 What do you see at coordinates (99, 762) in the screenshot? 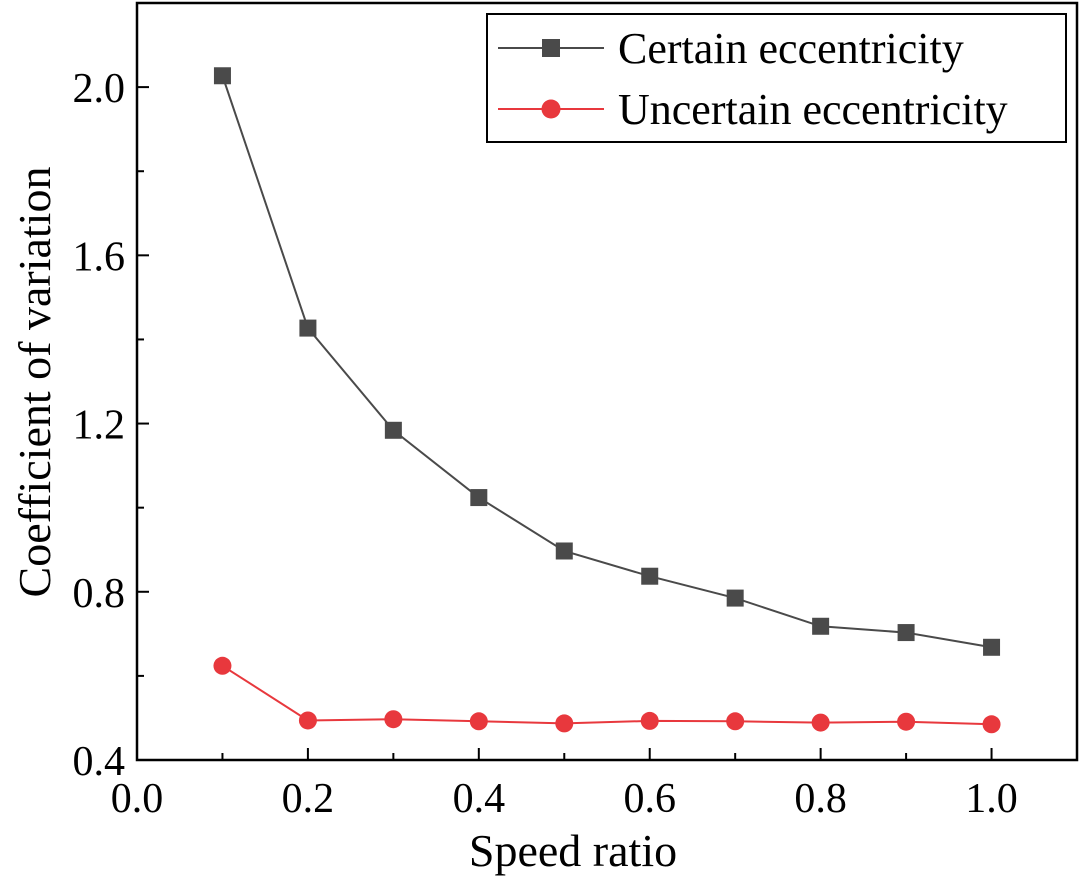
I see `y-tick-label: 0.4` at bounding box center [99, 762].